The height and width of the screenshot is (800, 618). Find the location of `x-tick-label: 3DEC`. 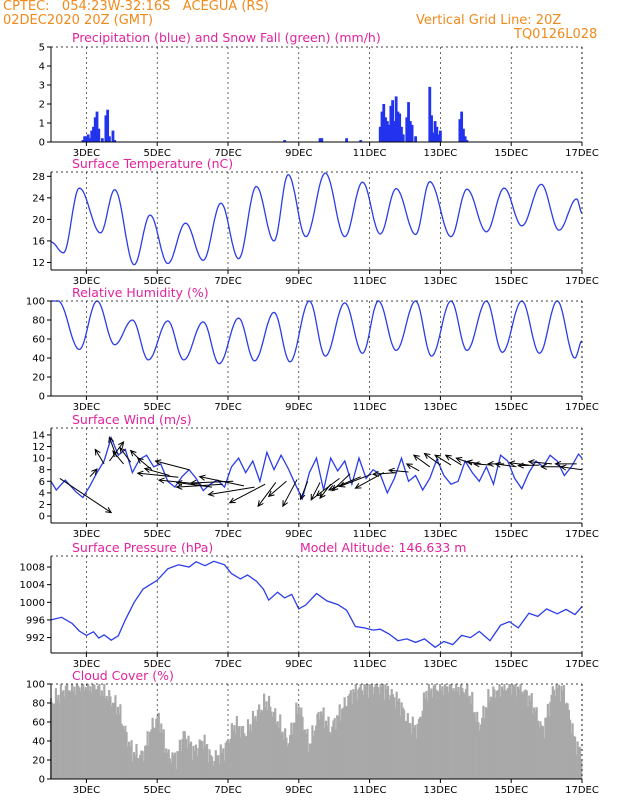

x-tick-label: 3DEC is located at coordinates (86, 664).